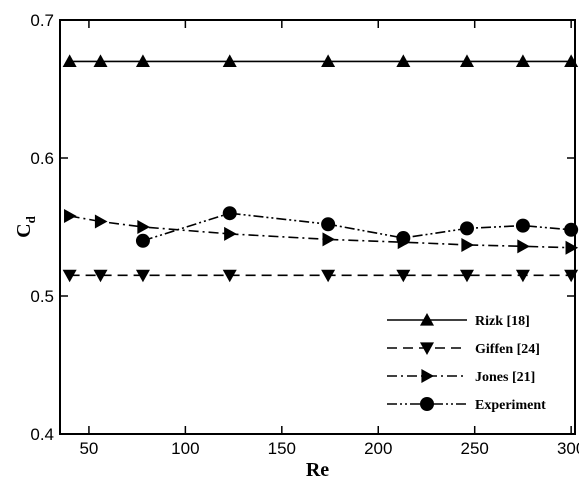 This screenshot has width=579, height=489. I want to click on x-tick-label: 200, so click(378, 448).